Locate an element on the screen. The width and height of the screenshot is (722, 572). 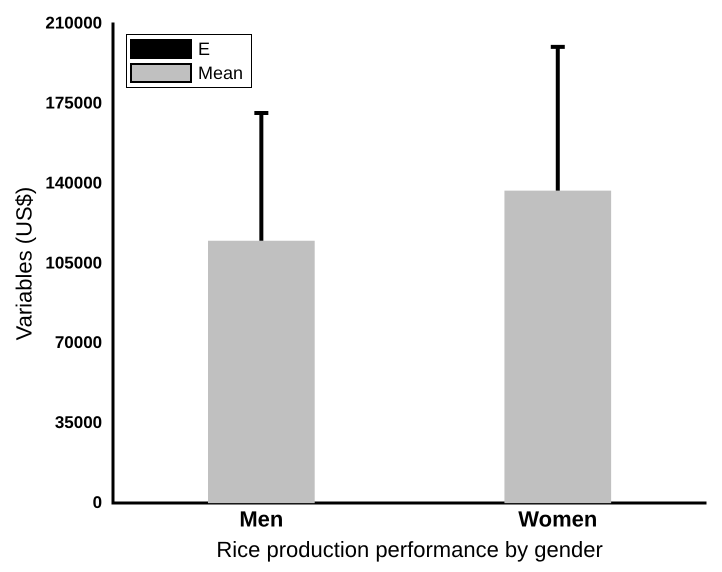
x-axis-title: Rice production performance by gender is located at coordinates (409, 549).